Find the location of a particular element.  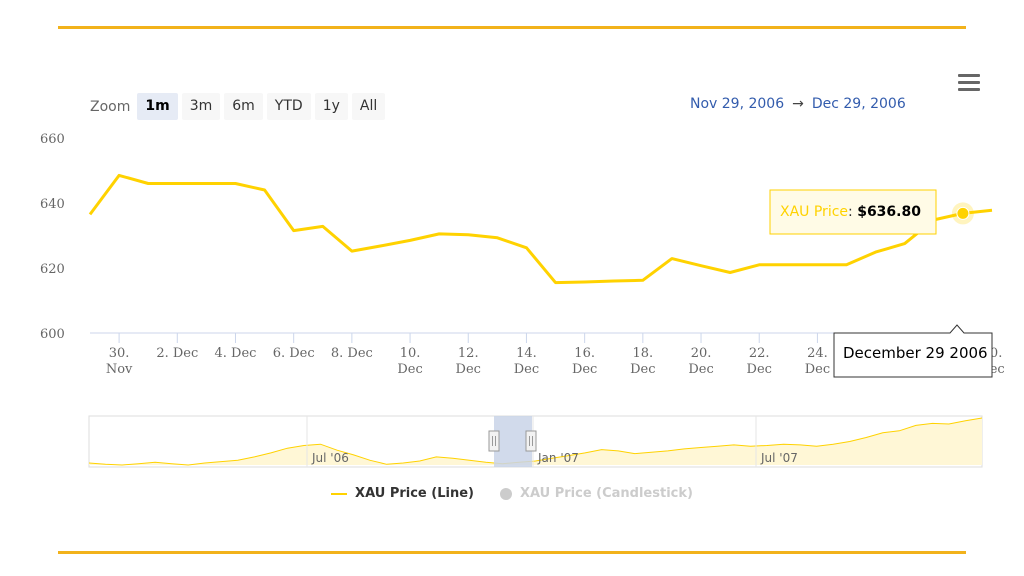

zoom-1m-button: 1m is located at coordinates (157, 106).